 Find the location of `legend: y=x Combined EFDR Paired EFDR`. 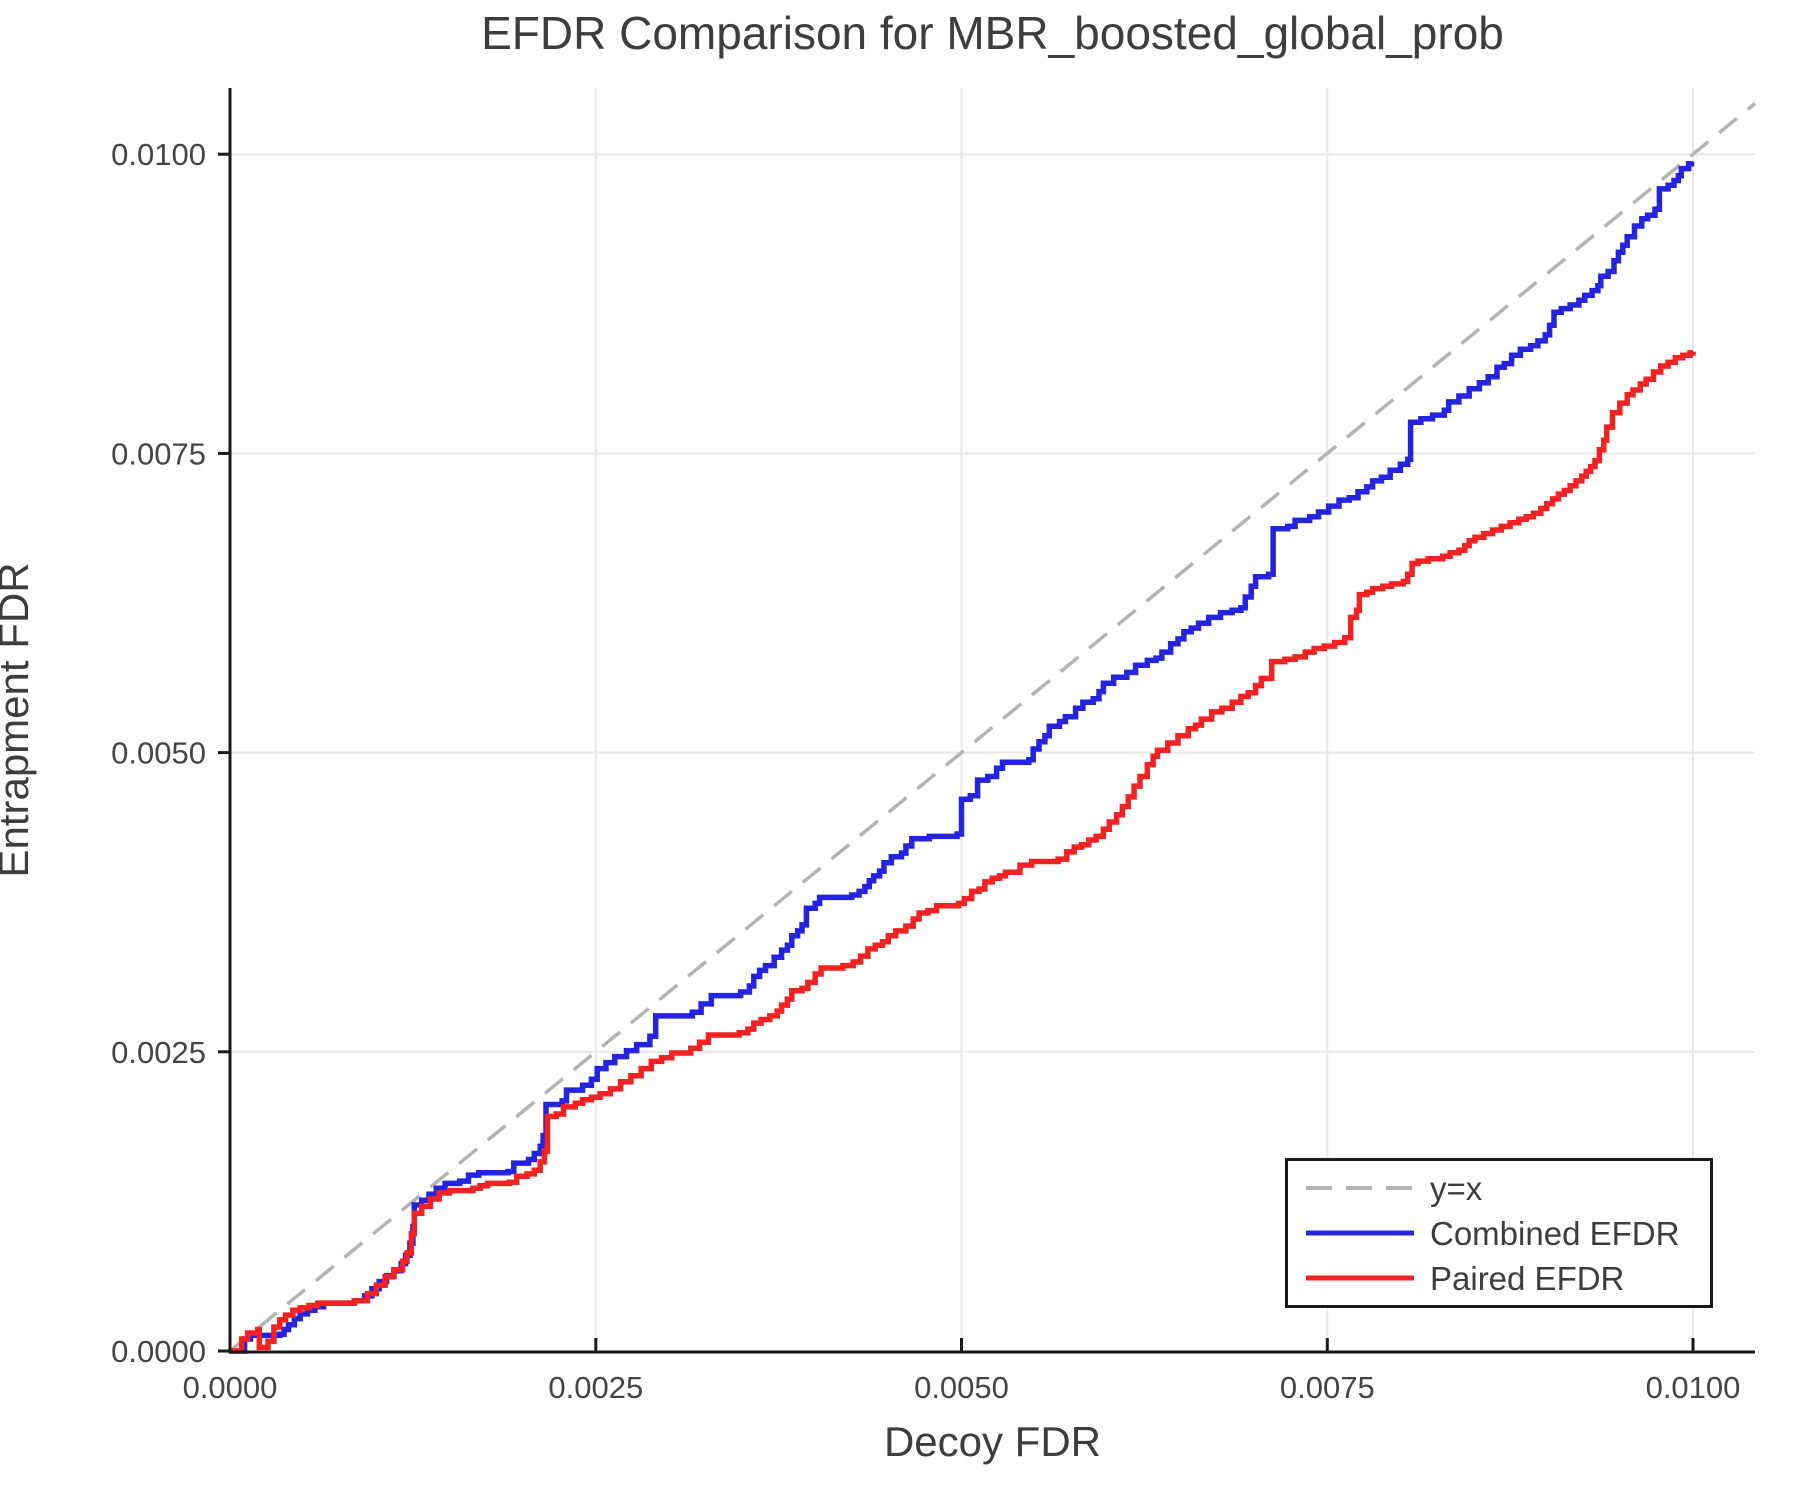

legend: y=x Combined EFDR Paired EFDR is located at coordinates (1499, 1233).